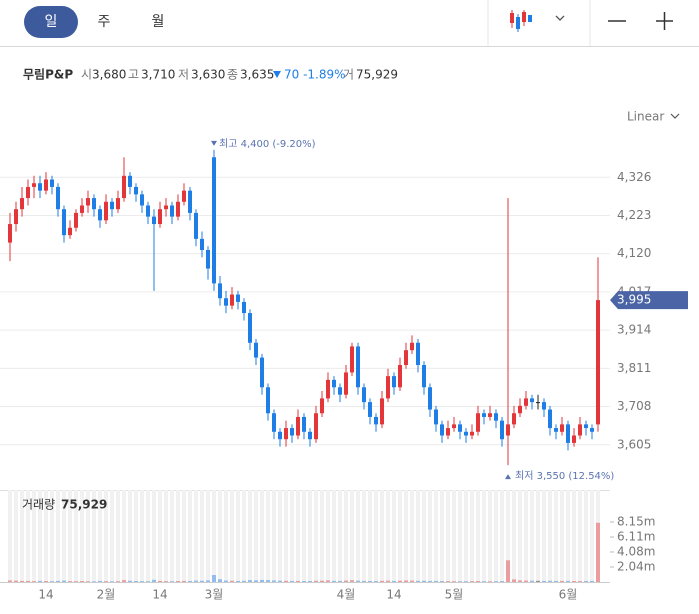 This screenshot has width=699, height=614. I want to click on quote-value: 3,710, so click(158, 75).